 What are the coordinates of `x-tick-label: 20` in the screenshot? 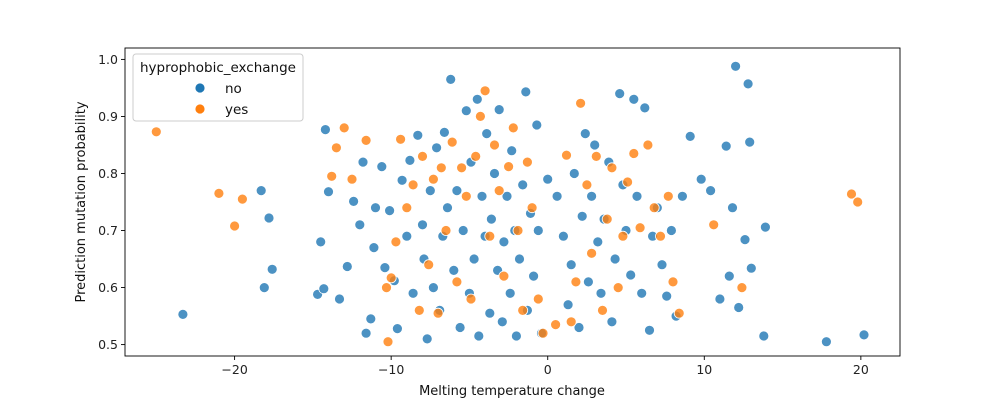 It's located at (861, 369).